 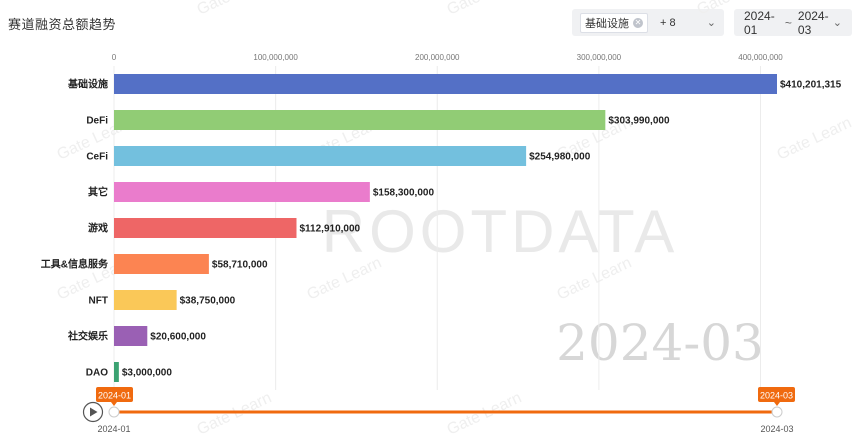 What do you see at coordinates (638, 22) in the screenshot?
I see `remove-tag-icon: ✕` at bounding box center [638, 22].